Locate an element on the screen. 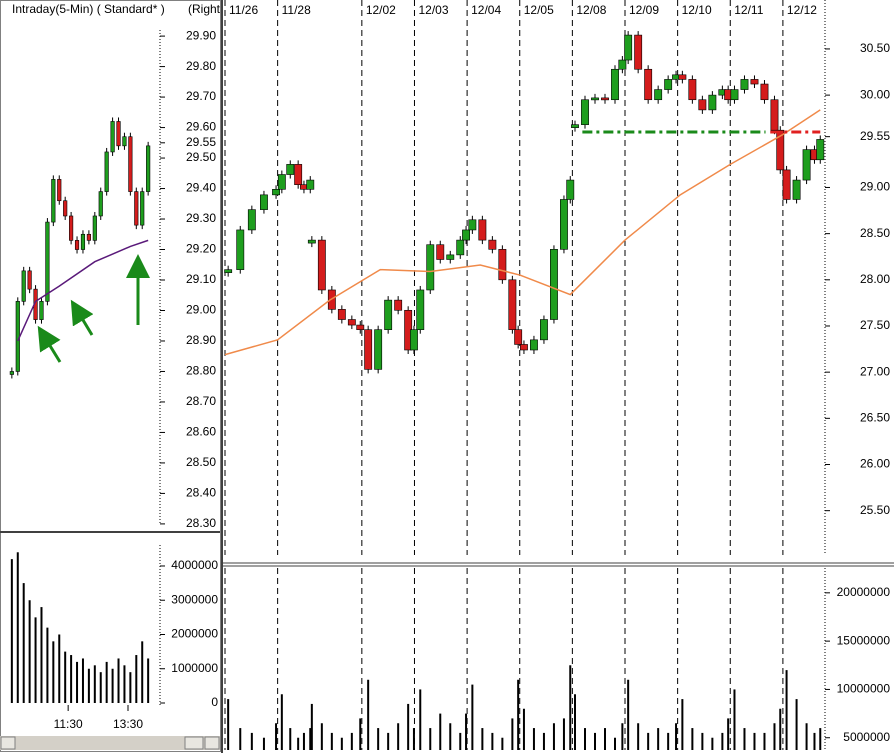 The height and width of the screenshot is (753, 894). y-tick-label: 28.50 is located at coordinates (875, 233).